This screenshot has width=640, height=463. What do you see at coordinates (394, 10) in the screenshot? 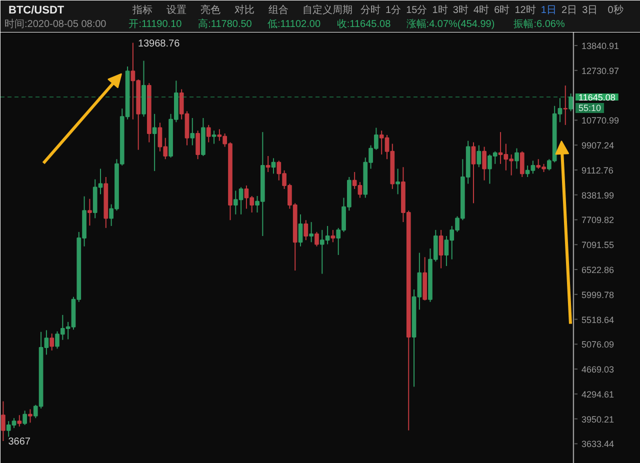
I see `text: 1分` at bounding box center [394, 10].